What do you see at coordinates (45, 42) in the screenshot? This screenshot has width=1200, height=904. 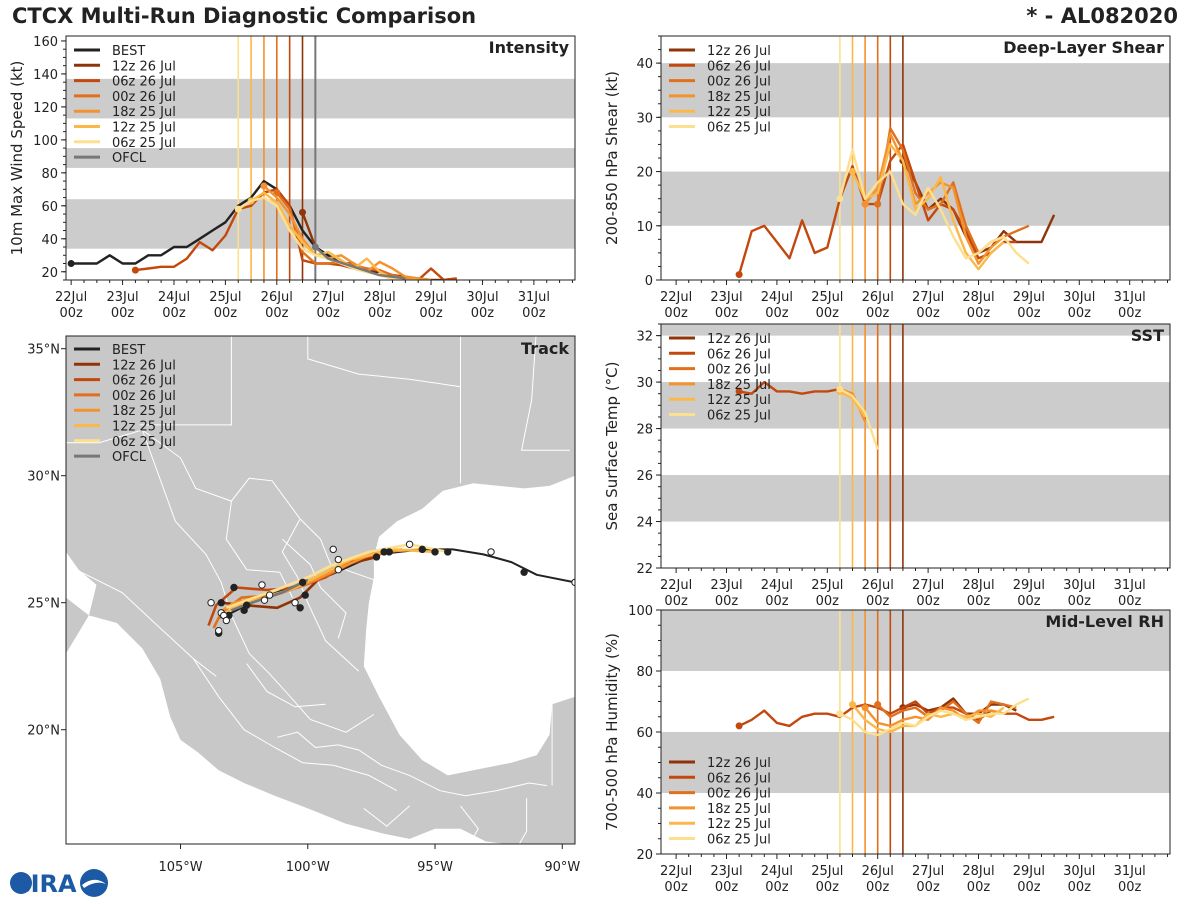 I see `y-tick-label: 160` at bounding box center [45, 42].